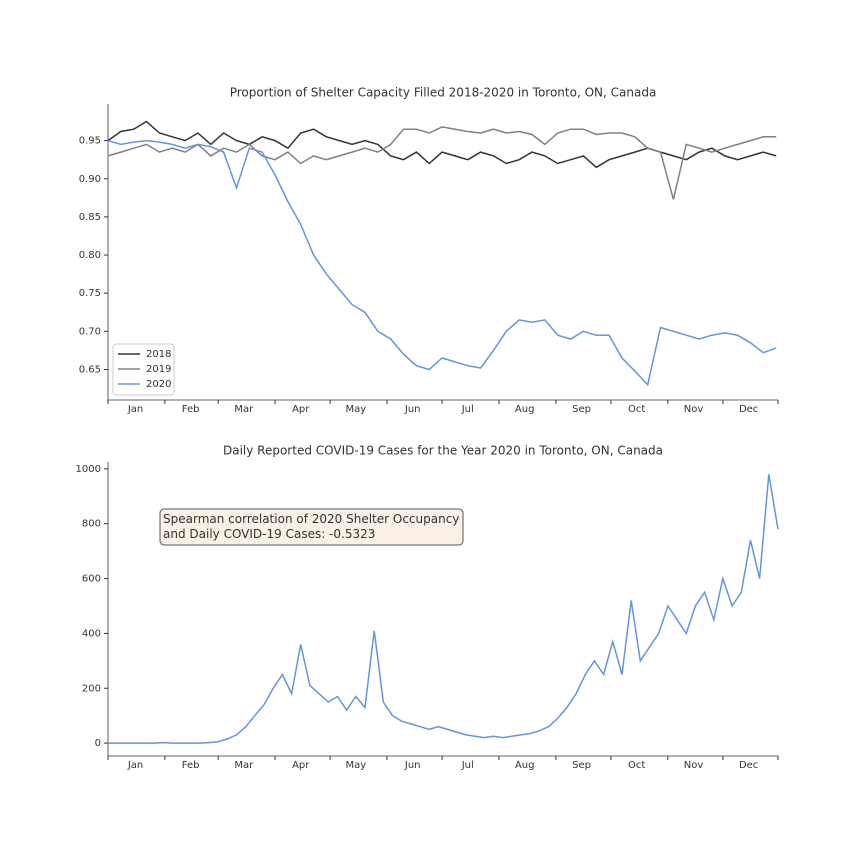  What do you see at coordinates (90, 141) in the screenshot?
I see `y-tick-label: 0.95` at bounding box center [90, 141].